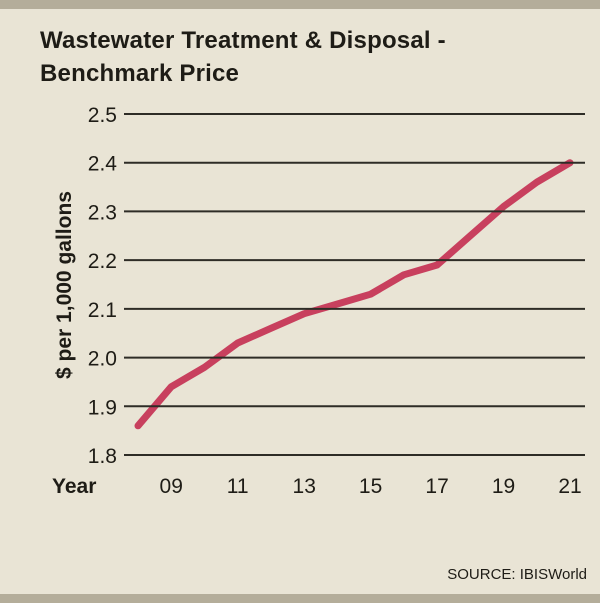  I want to click on y-tick-label-2.3: 2.3, so click(102, 212).